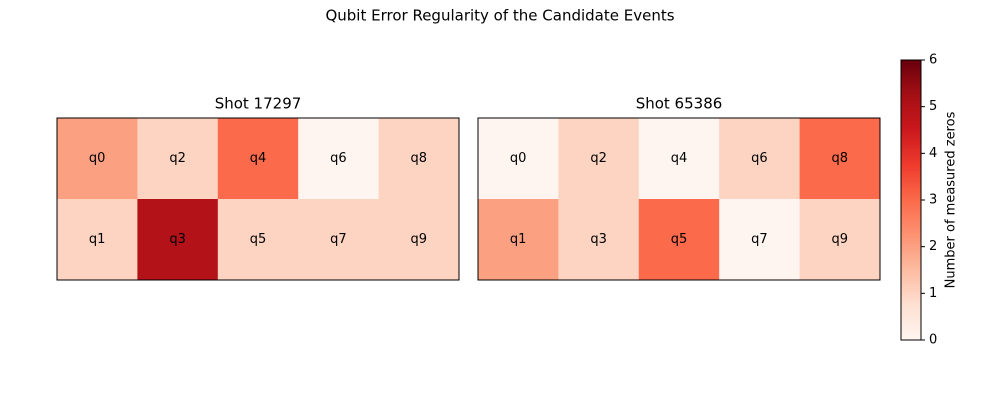  What do you see at coordinates (933, 60) in the screenshot?
I see `colorbar-tick-label: 6` at bounding box center [933, 60].